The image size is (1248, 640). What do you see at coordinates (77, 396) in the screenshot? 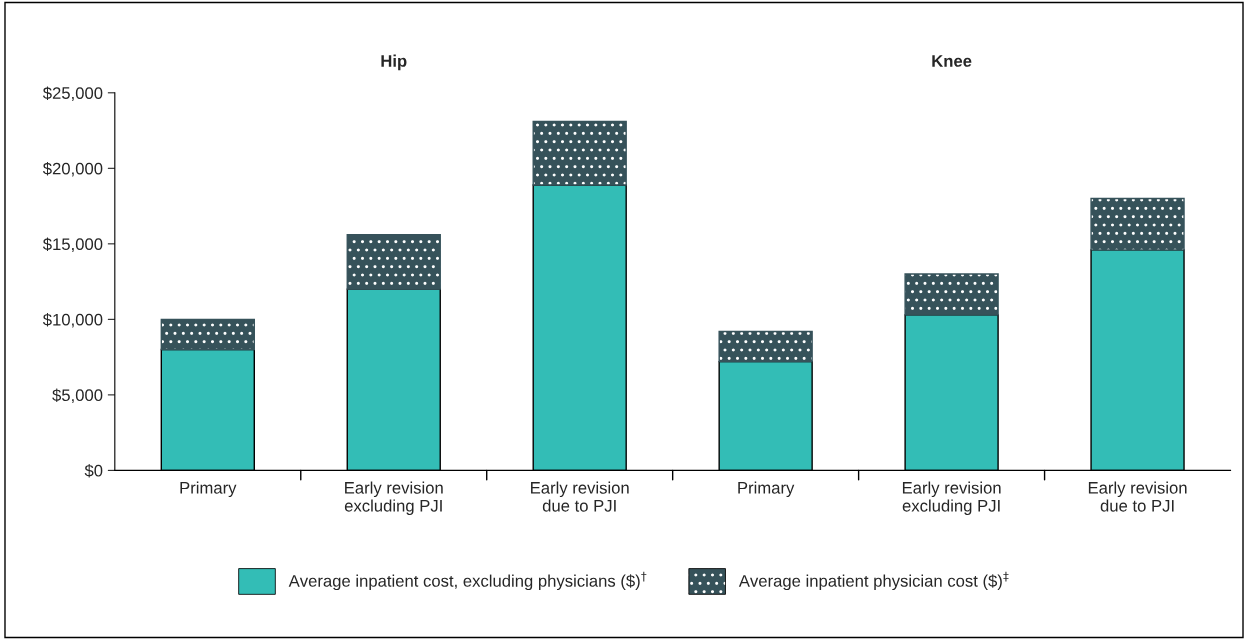
I see `y-tick-label: $5,000` at bounding box center [77, 396].